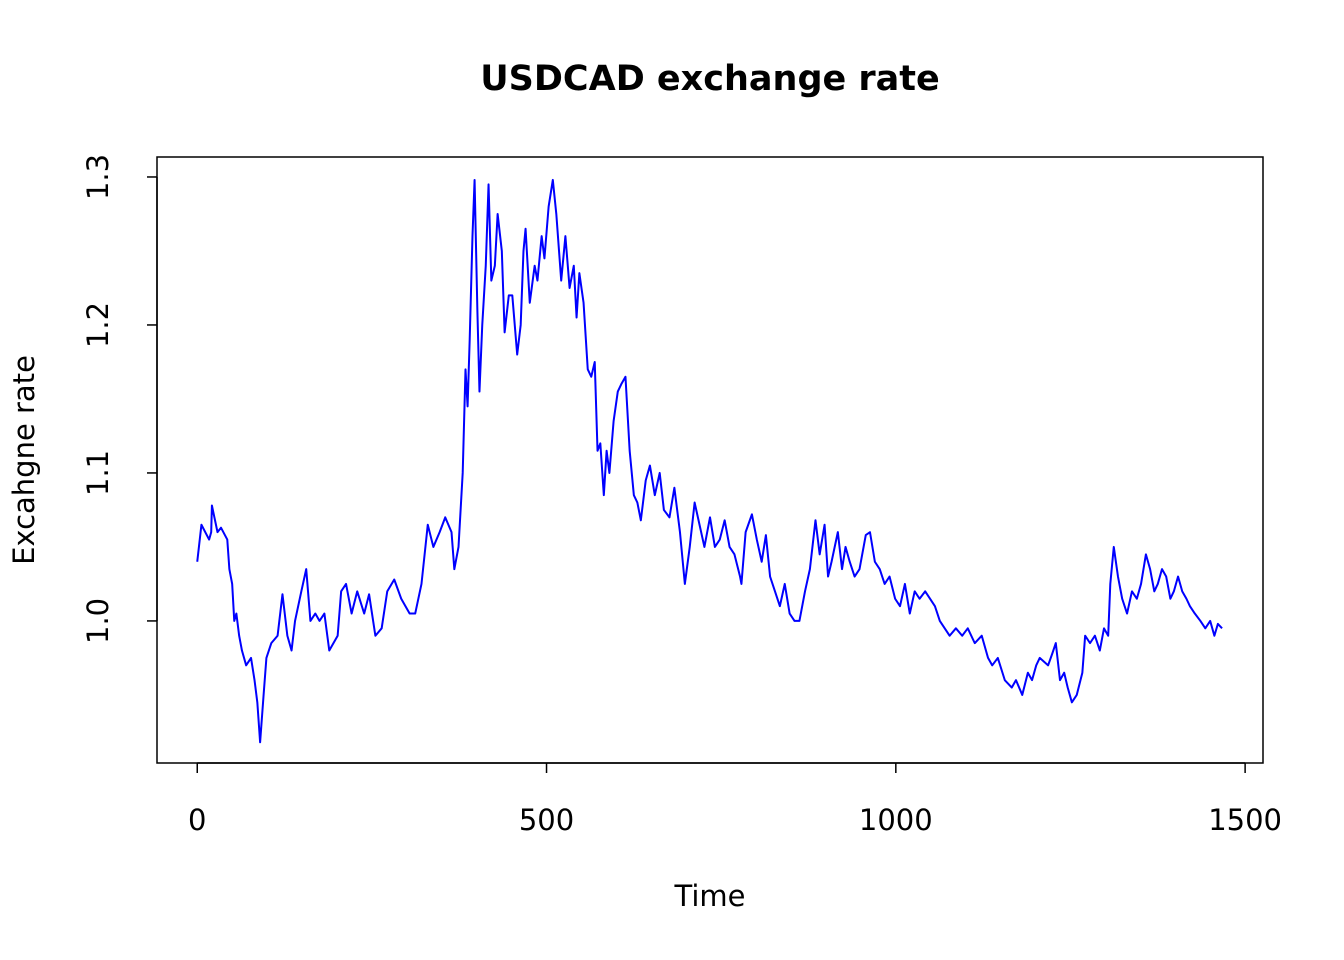 The image size is (1344, 960). I want to click on chart-title: USDCAD exchange rate, so click(710, 79).